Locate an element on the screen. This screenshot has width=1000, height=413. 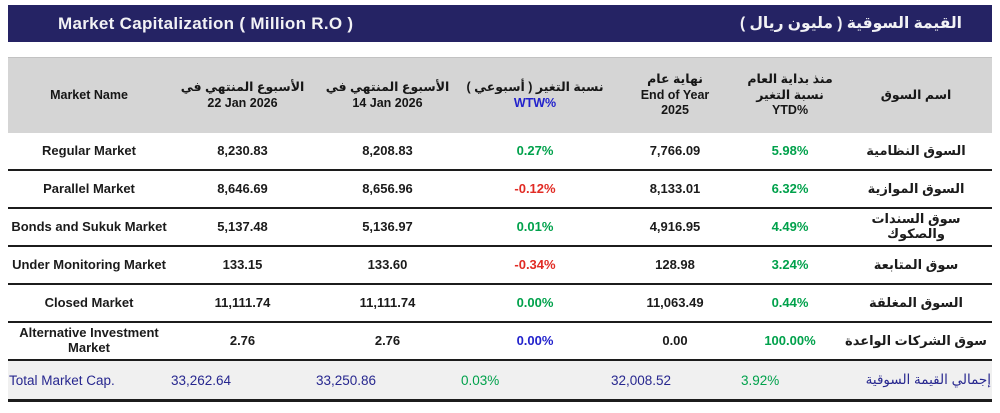
ytd-percent-label: YTD% is located at coordinates (790, 110).